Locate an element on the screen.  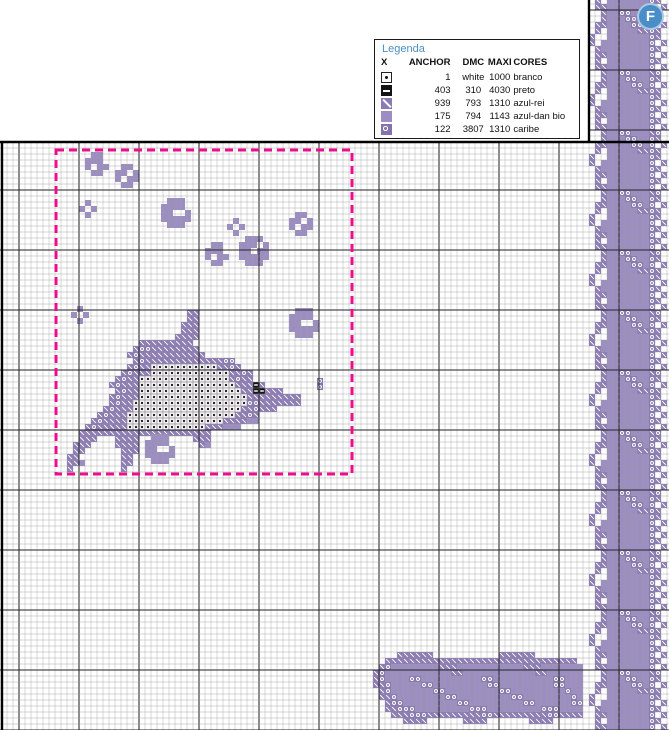
legend-row: 403 310 4030 preto is located at coordinates (477, 90).